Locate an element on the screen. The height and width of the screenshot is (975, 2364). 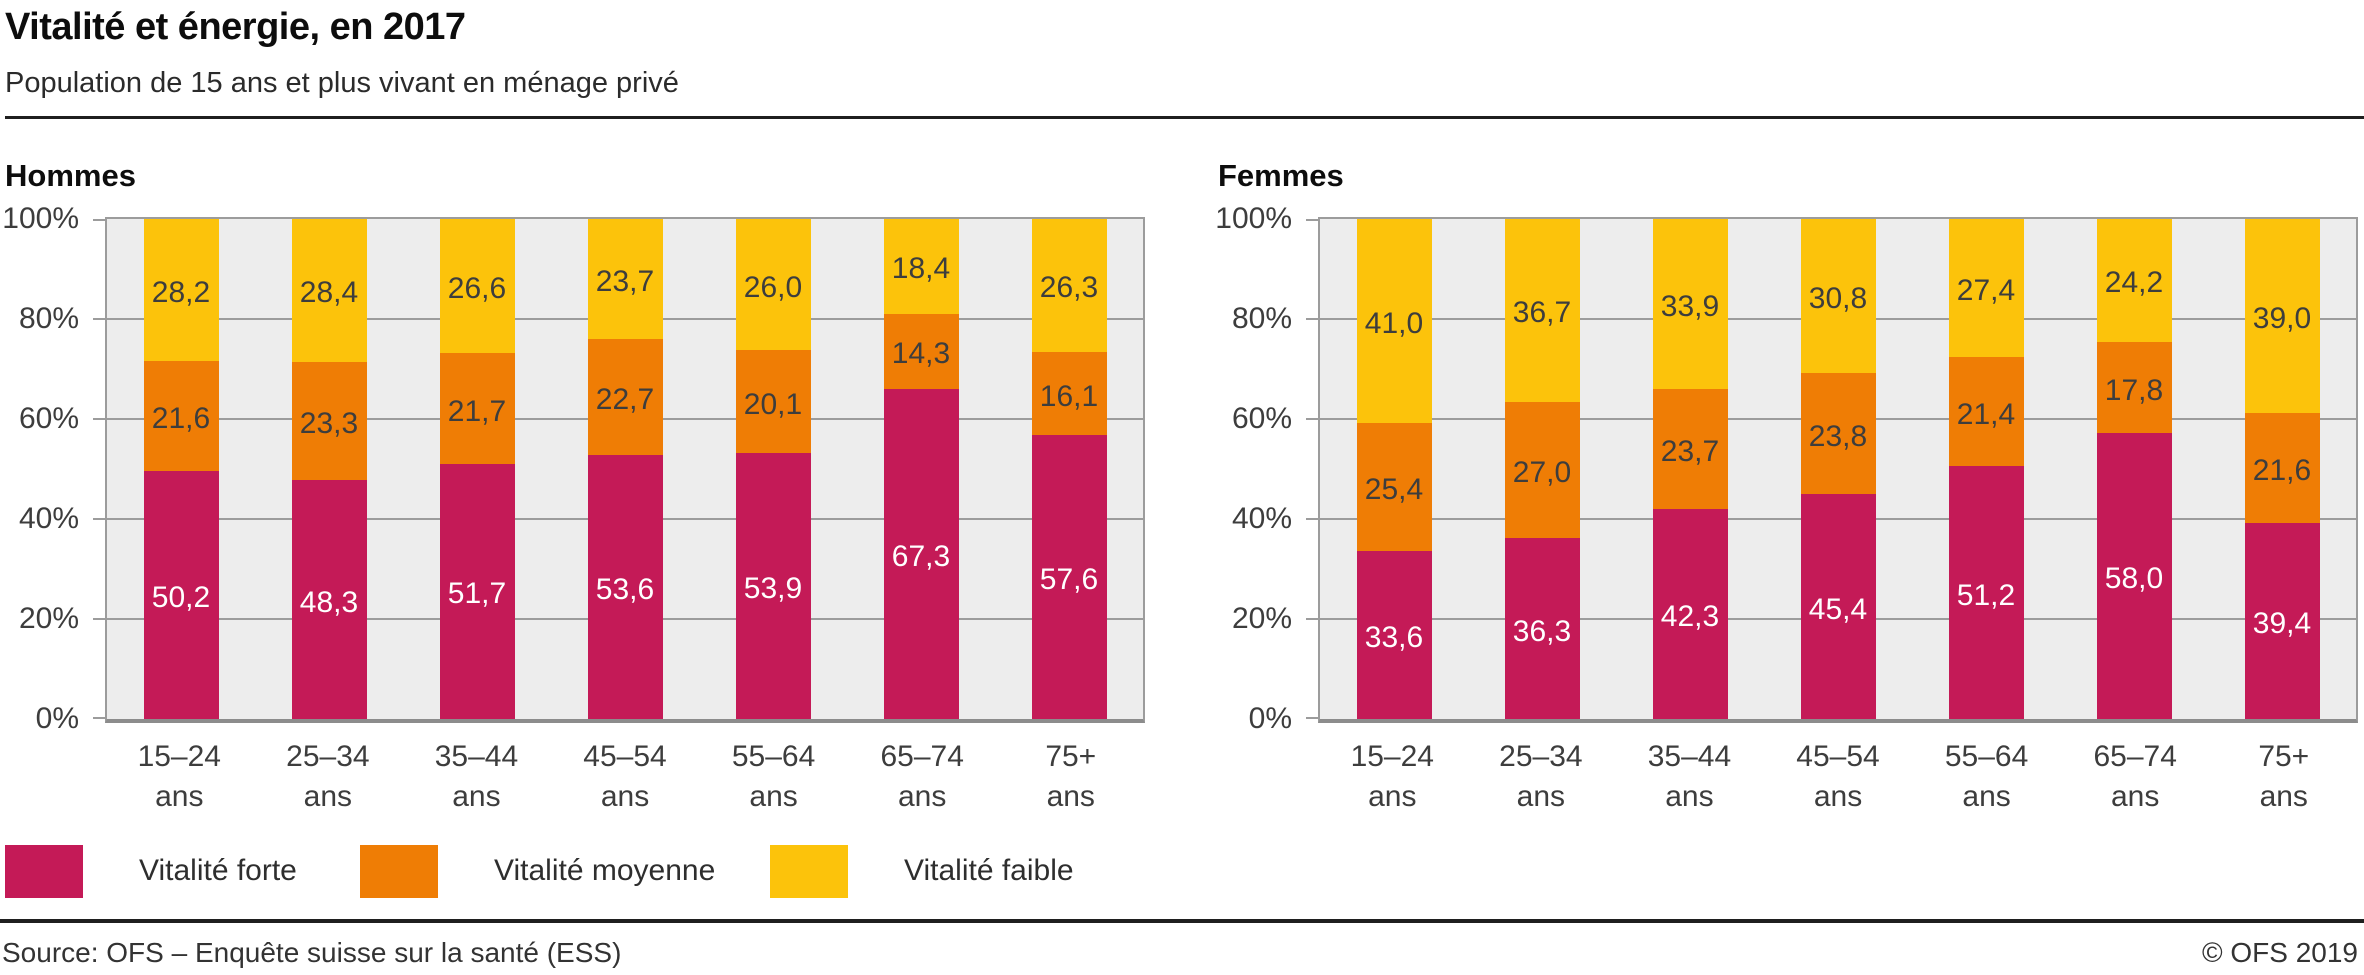
bar-segment-vitalité-faible: 26,3 is located at coordinates (1069, 285).